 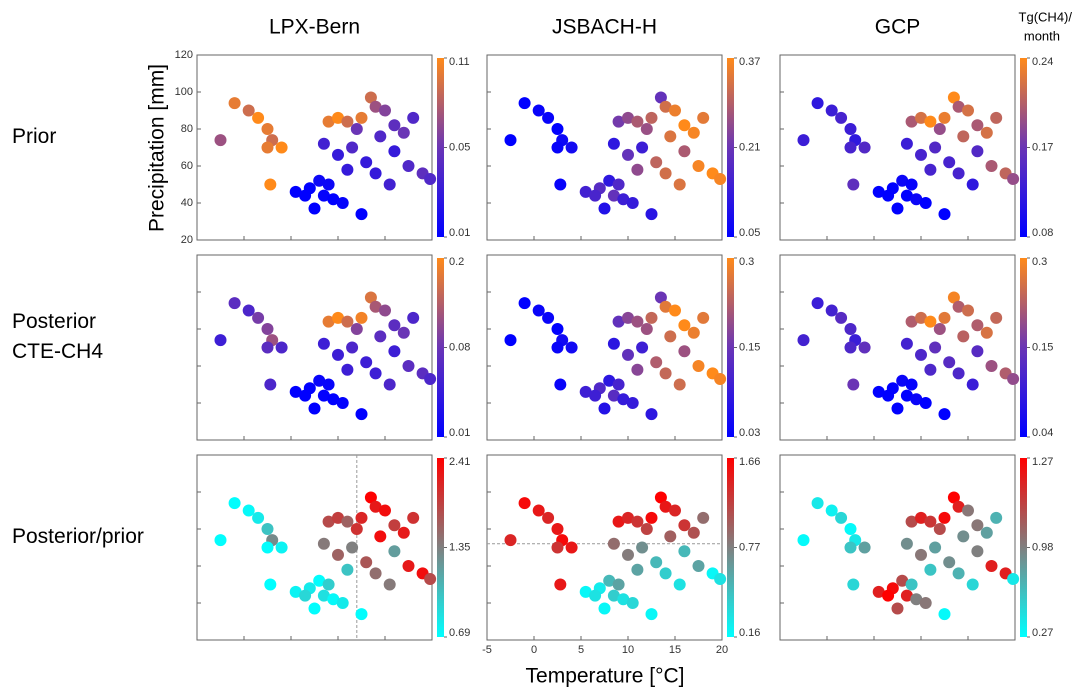 What do you see at coordinates (746, 262) in the screenshot?
I see `colorbar-tick-label: 0.3` at bounding box center [746, 262].